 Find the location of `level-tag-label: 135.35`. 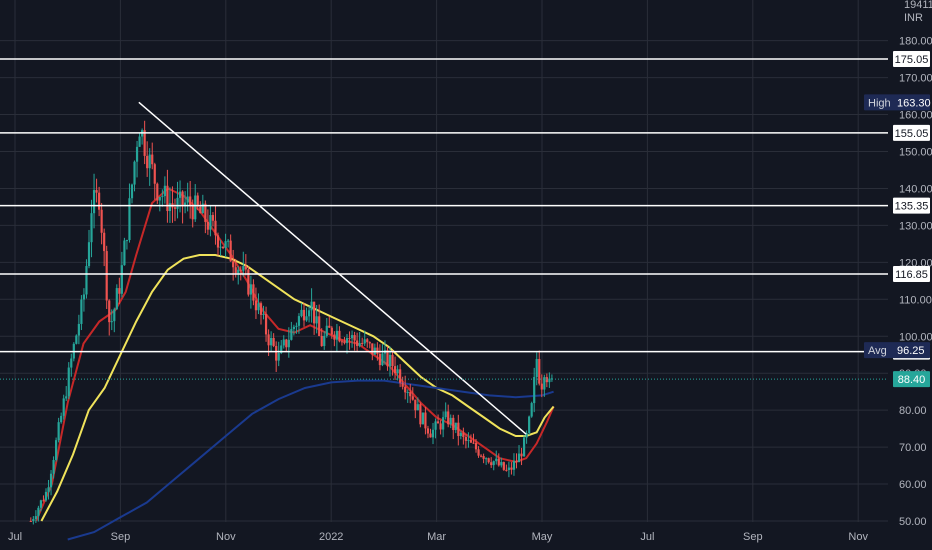

level-tag-label: 135.35 is located at coordinates (912, 207).